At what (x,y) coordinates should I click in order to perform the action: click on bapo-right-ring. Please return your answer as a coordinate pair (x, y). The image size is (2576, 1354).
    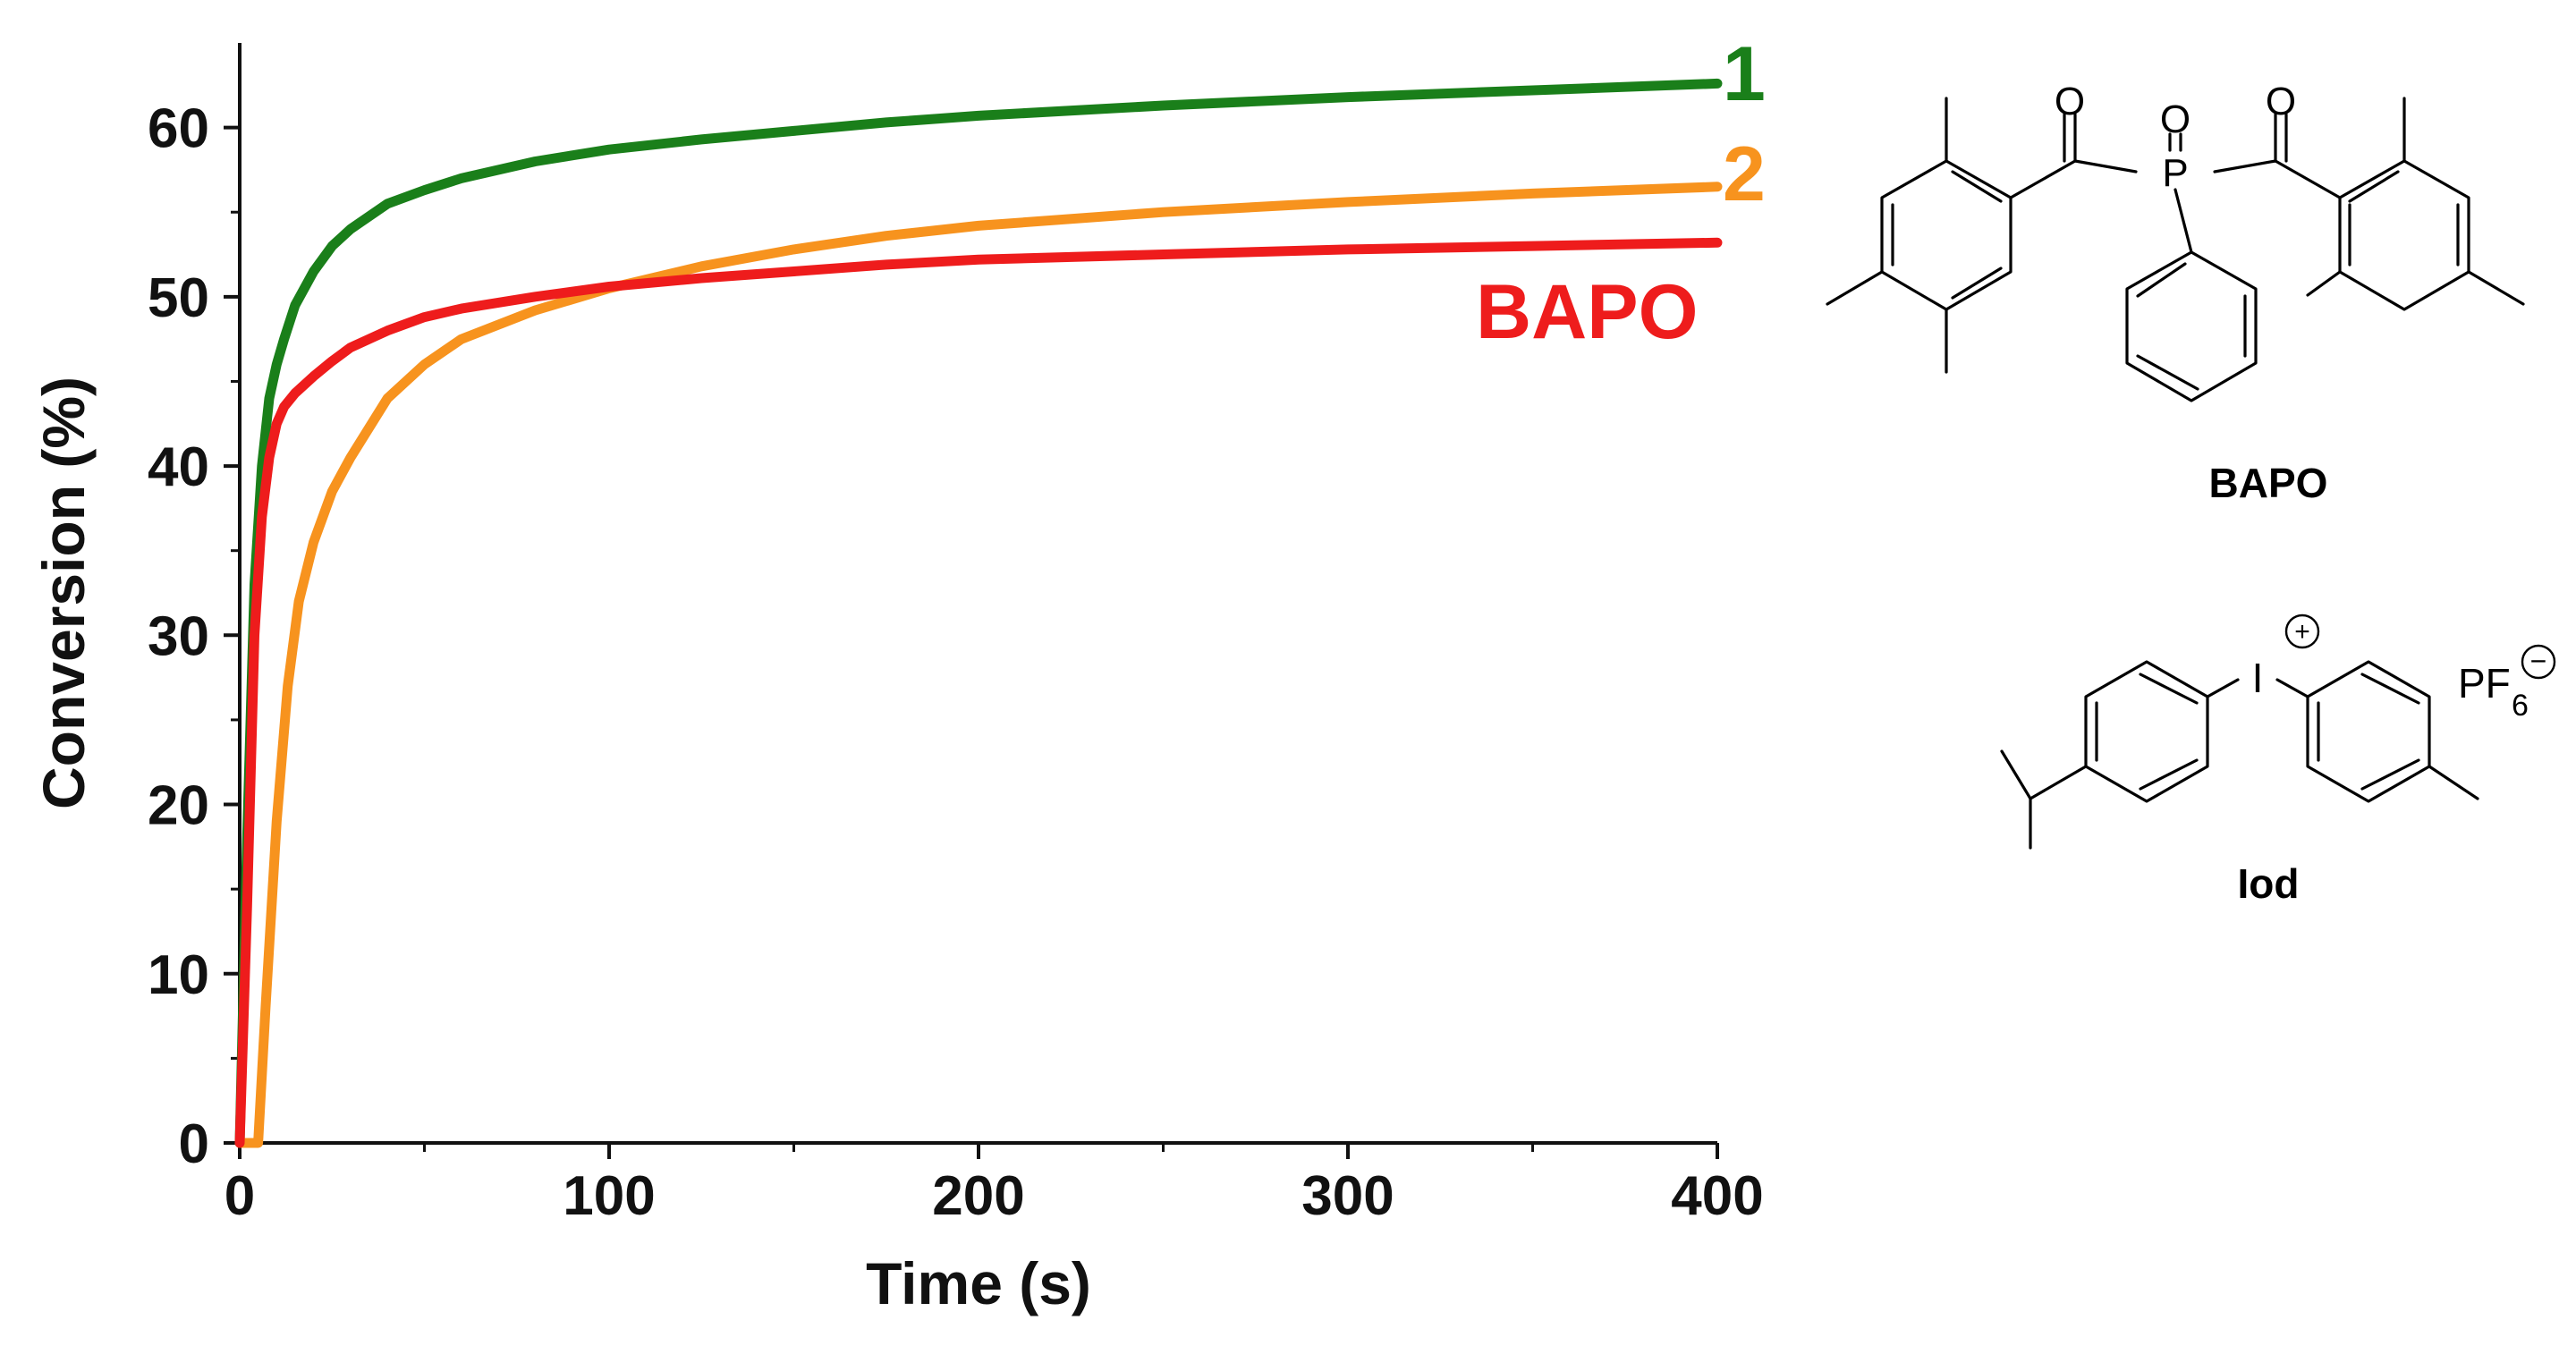
    Looking at the image, I should click on (2404, 235).